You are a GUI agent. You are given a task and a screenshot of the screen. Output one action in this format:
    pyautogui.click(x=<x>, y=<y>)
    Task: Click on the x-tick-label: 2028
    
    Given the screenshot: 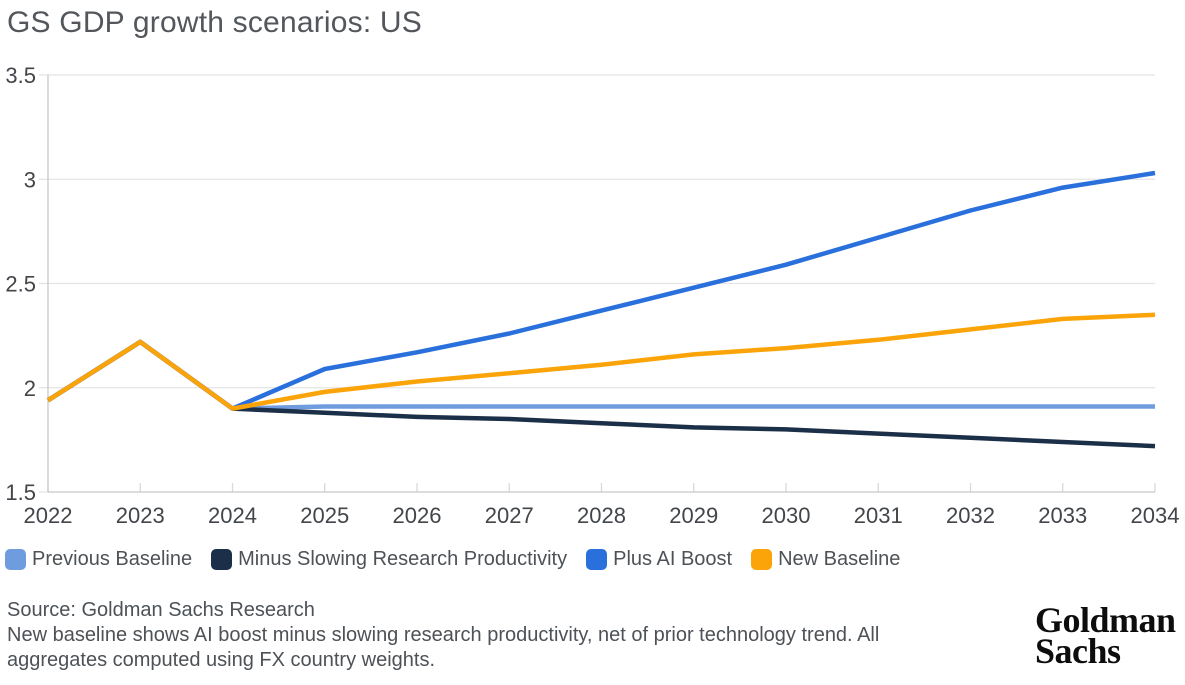 What is the action you would take?
    pyautogui.click(x=601, y=515)
    